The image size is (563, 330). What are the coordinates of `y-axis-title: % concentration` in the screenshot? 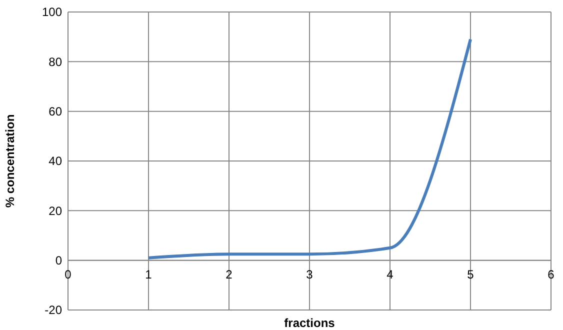 It's located at (10, 161).